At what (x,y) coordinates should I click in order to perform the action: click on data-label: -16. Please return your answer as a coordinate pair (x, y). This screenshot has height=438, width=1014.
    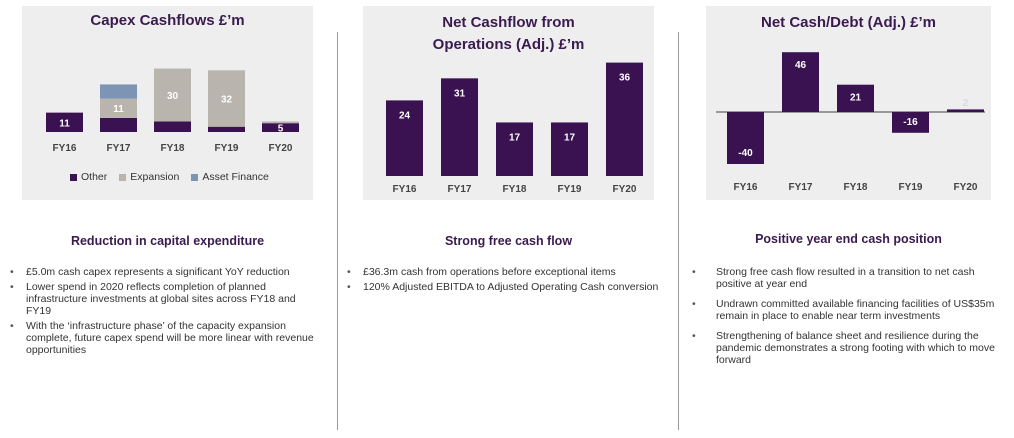
    Looking at the image, I should click on (910, 122).